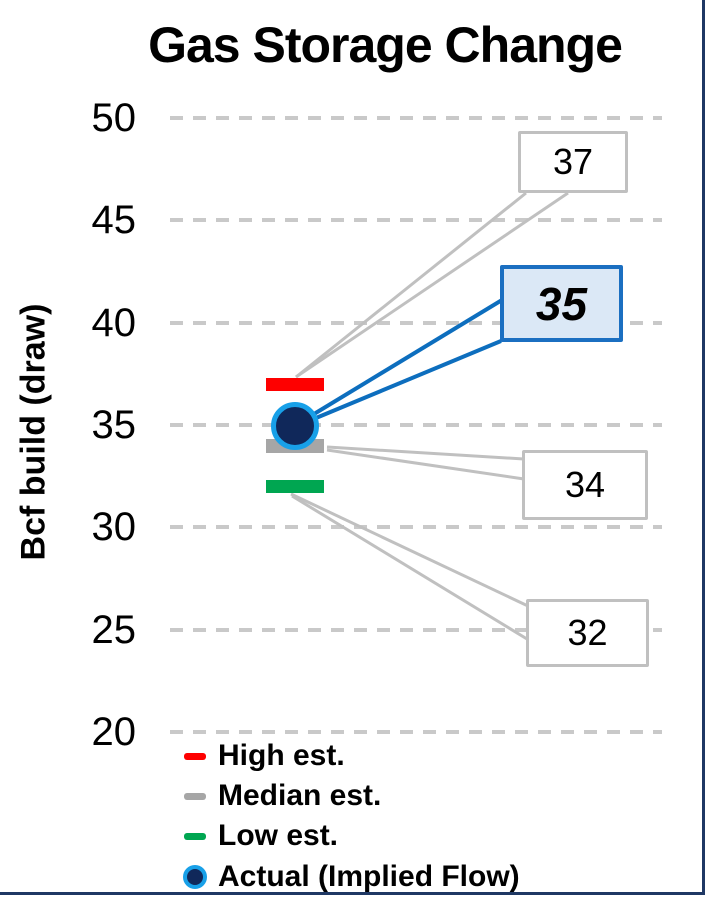  What do you see at coordinates (114, 425) in the screenshot?
I see `y-tick-label: 35` at bounding box center [114, 425].